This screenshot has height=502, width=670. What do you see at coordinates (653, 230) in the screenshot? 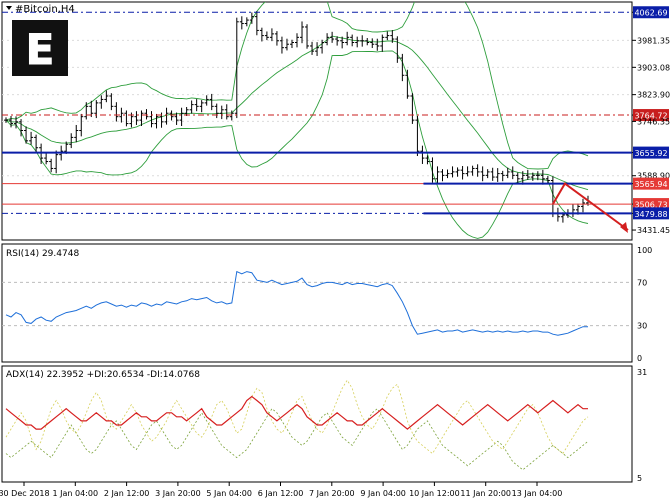
I see `price-label: 3431.45` at bounding box center [653, 230].